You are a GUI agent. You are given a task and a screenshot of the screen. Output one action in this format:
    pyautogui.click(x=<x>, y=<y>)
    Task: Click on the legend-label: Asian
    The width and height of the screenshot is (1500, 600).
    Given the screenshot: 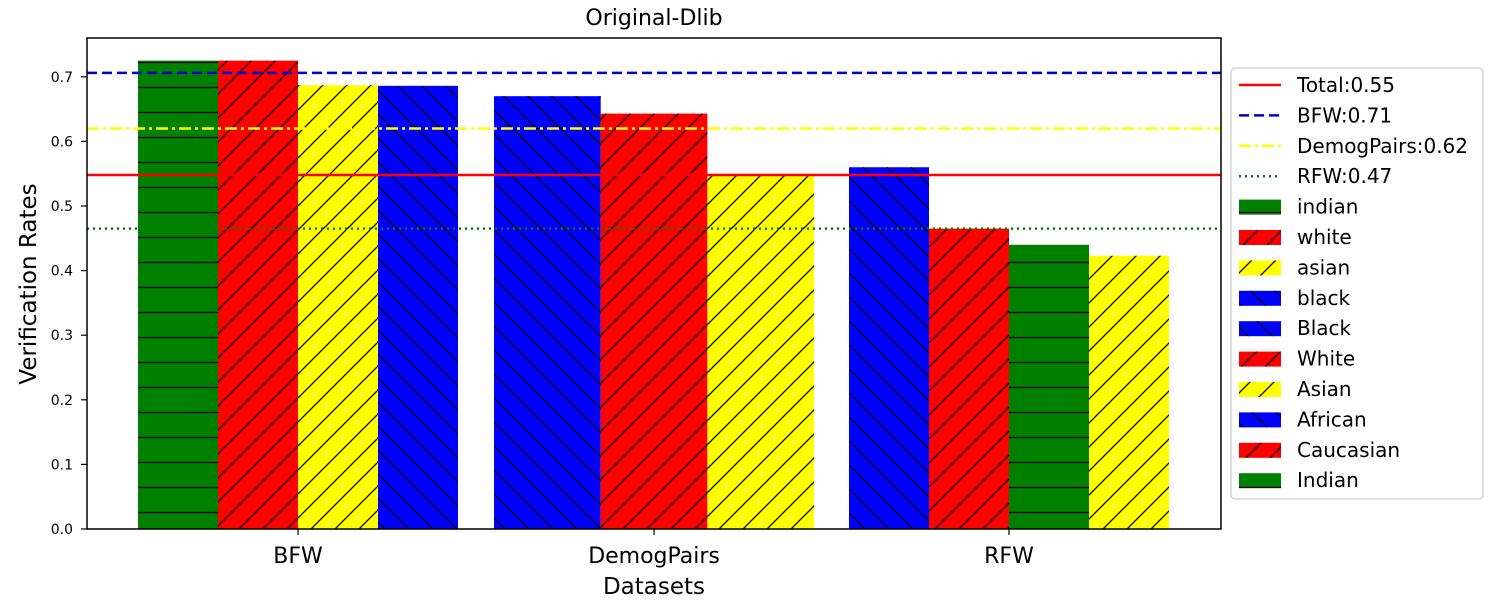 What is the action you would take?
    pyautogui.click(x=1324, y=389)
    